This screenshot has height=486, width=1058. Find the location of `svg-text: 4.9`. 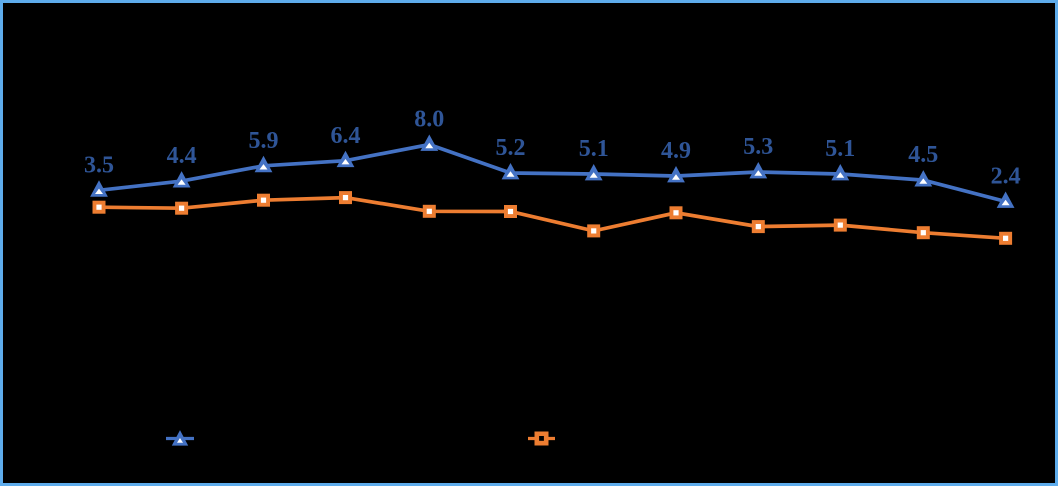

svg-text: 4.9 is located at coordinates (676, 151).